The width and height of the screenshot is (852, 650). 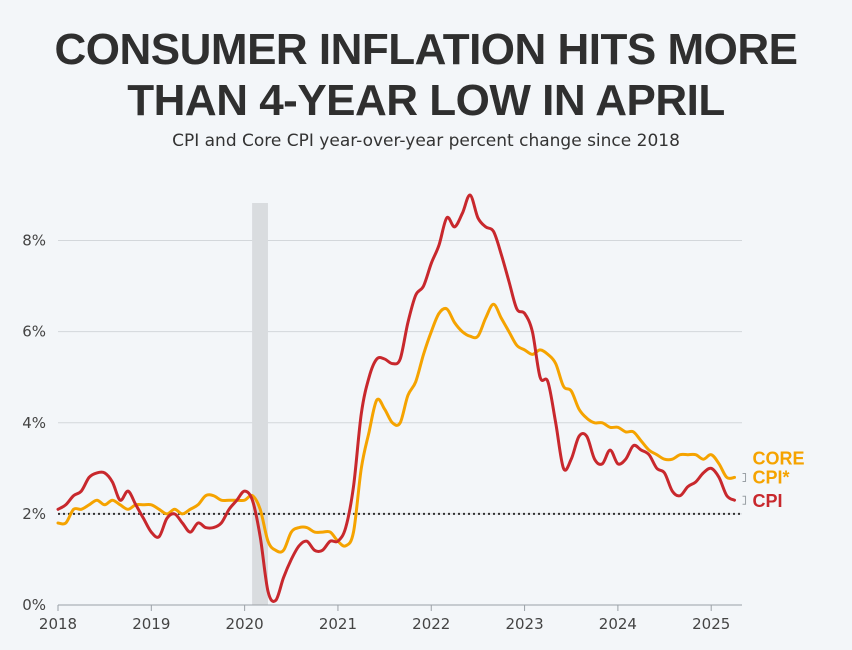 What do you see at coordinates (768, 501) in the screenshot?
I see `cpi-series-label: CPI` at bounding box center [768, 501].